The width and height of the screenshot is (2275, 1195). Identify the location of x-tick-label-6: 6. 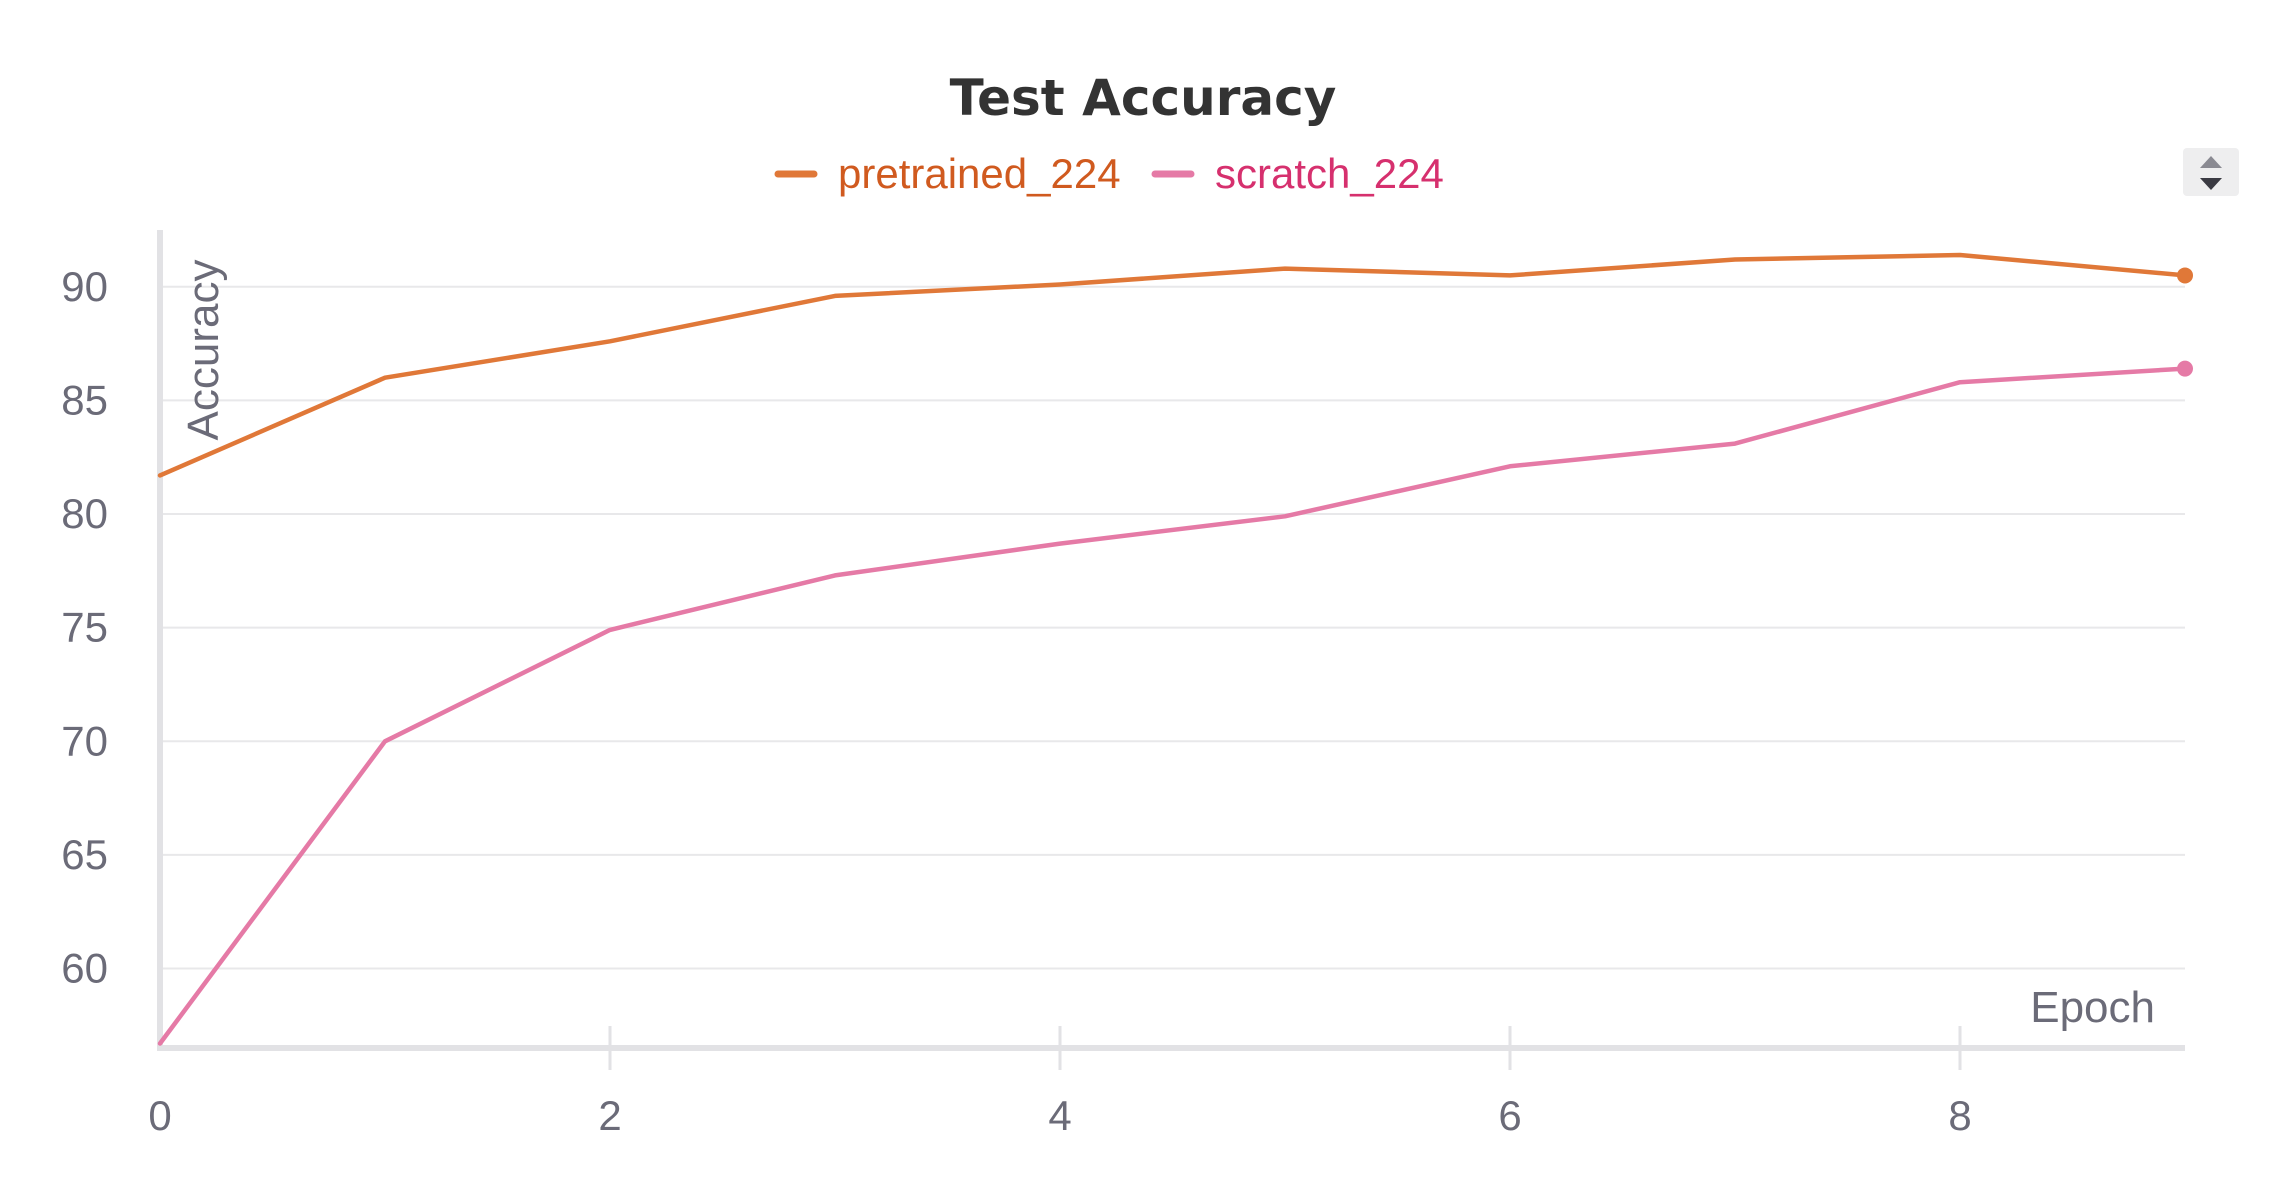
(1509, 1115).